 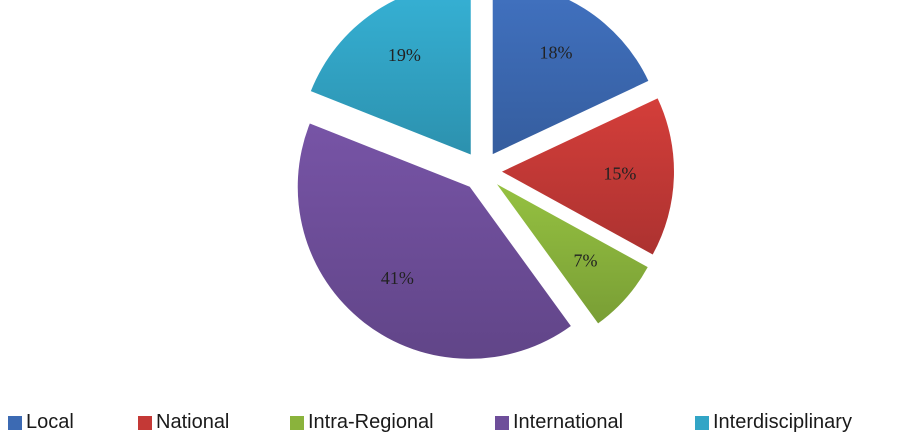 I want to click on legend-label-national: National, so click(x=193, y=422).